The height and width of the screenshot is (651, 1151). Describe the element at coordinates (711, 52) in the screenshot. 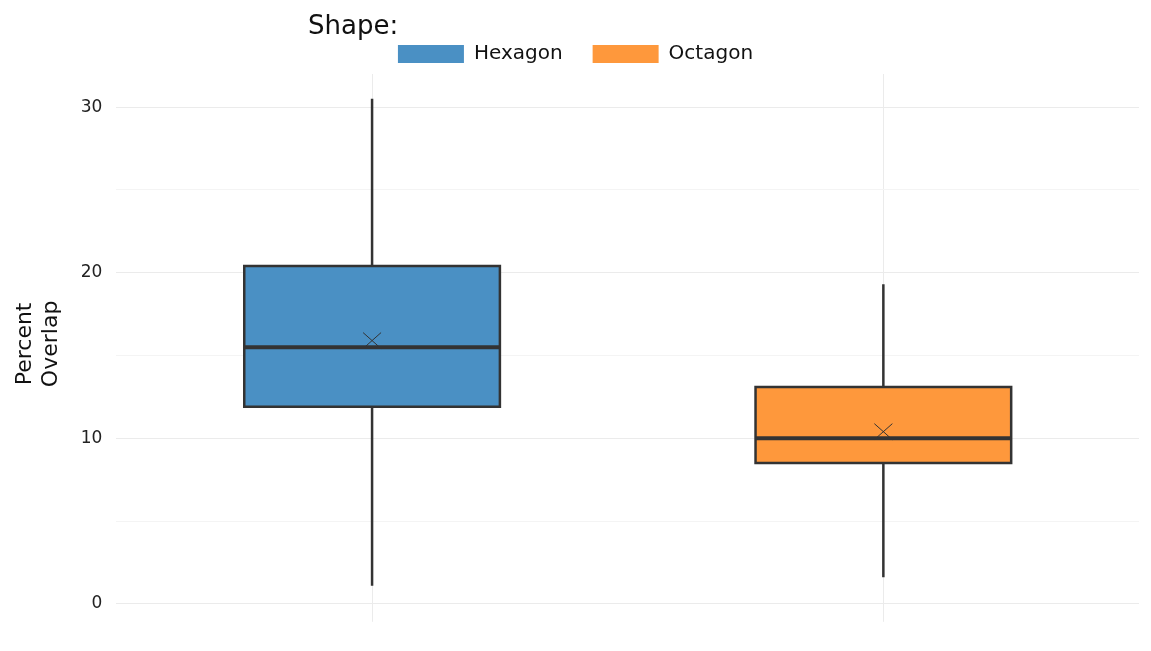

I see `legend-label: Octagon` at that location.